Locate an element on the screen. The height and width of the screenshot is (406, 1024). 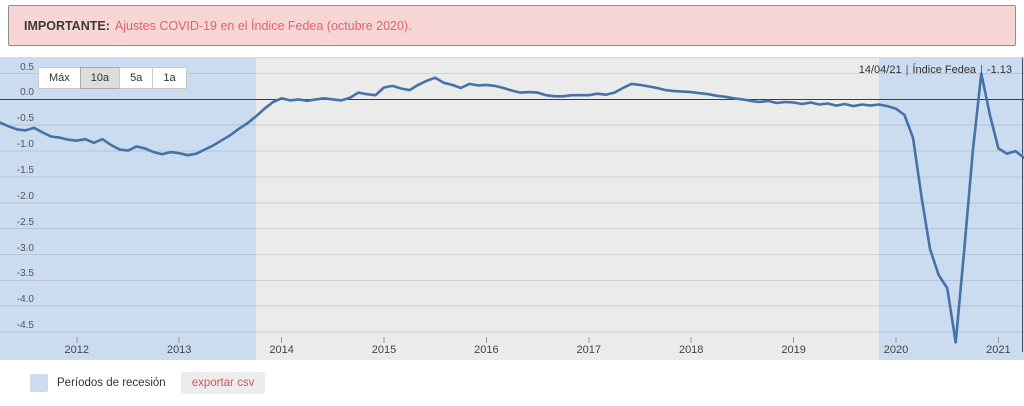
x-axis-label: 2014 is located at coordinates (281, 350).